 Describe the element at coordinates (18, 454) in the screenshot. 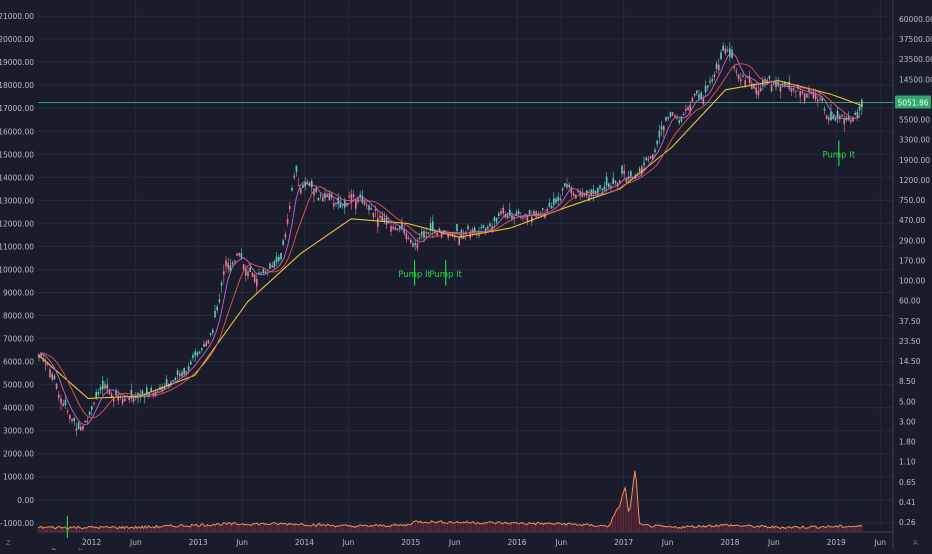

I see `left-tick-label: 2000.00` at that location.